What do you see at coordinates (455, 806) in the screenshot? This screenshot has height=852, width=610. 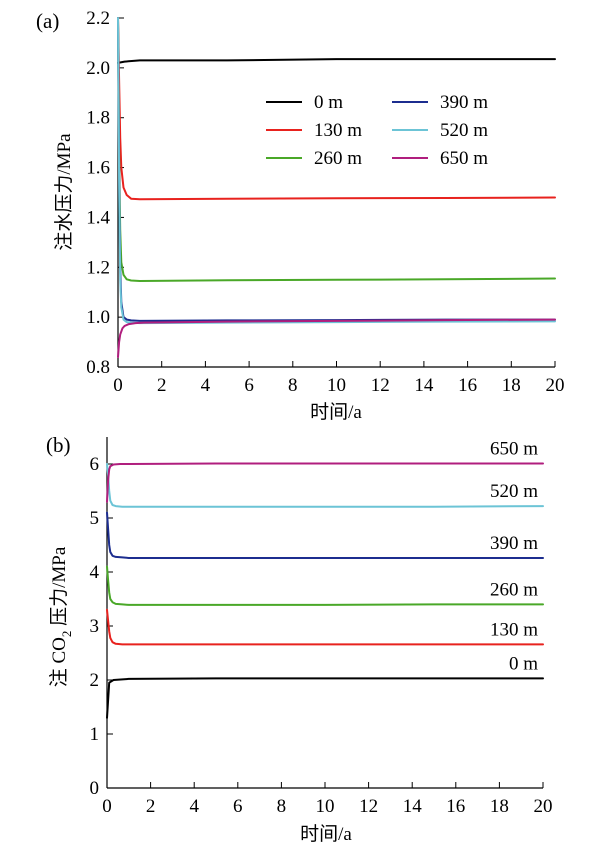 I see `x-tick-label-b: 16` at bounding box center [455, 806].